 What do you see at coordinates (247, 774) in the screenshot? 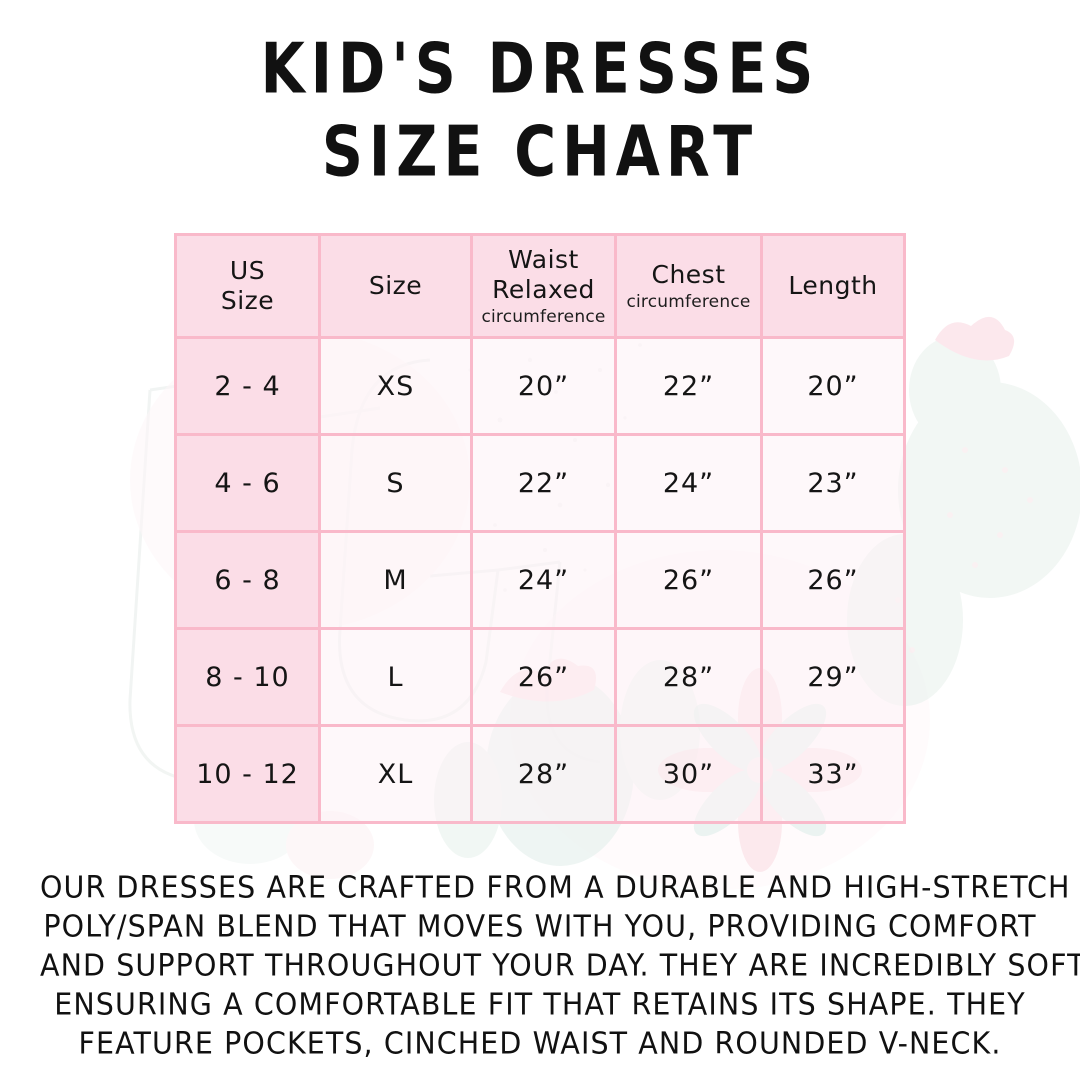
I see `cell-us-size: 10 - 12` at bounding box center [247, 774].